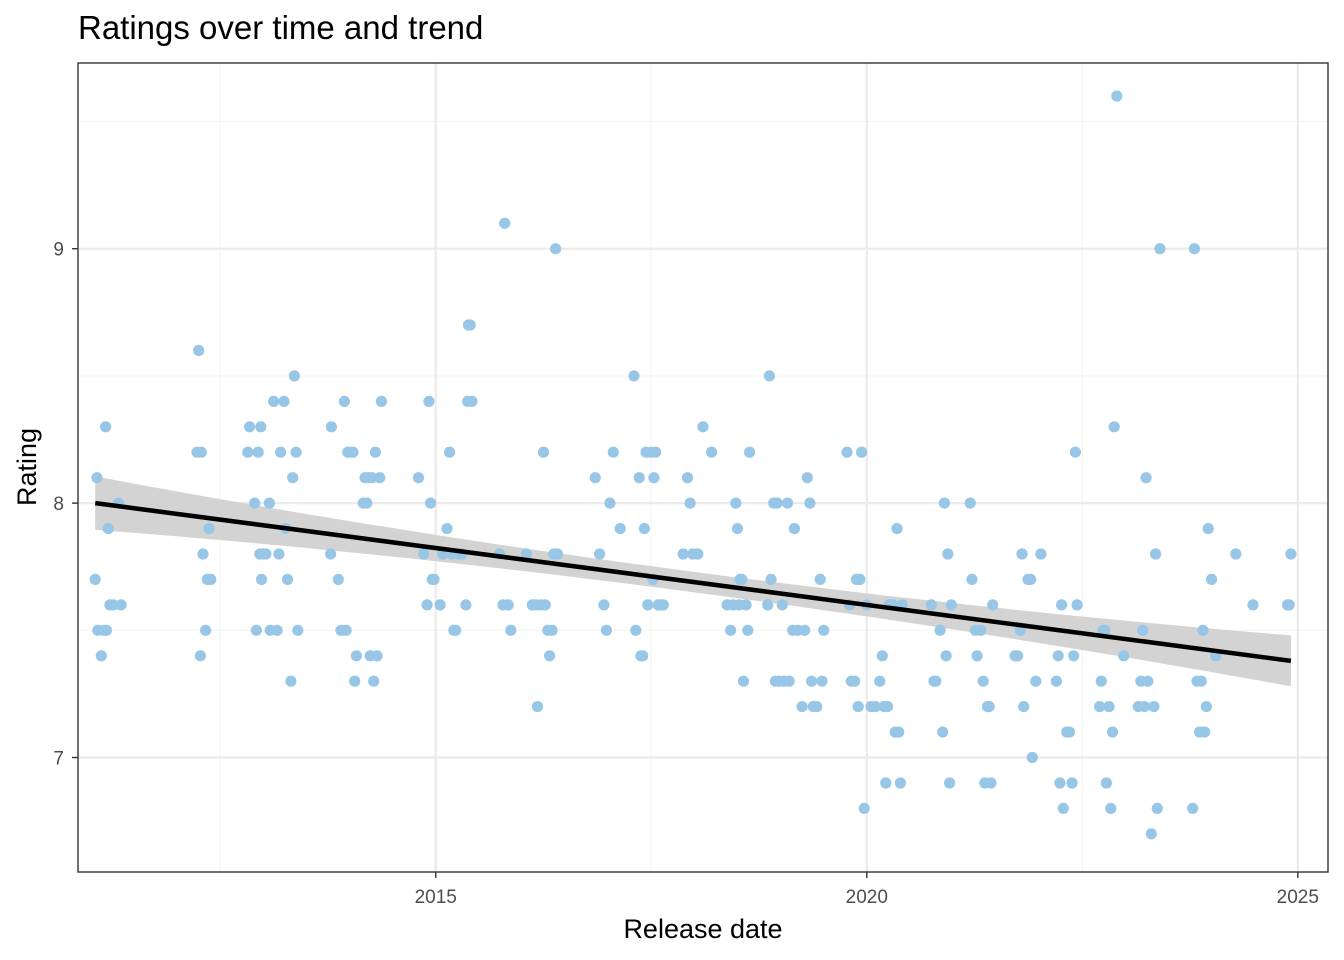 Image resolution: width=1344 pixels, height=960 pixels. What do you see at coordinates (702, 929) in the screenshot?
I see `x-axis-title: Release date` at bounding box center [702, 929].